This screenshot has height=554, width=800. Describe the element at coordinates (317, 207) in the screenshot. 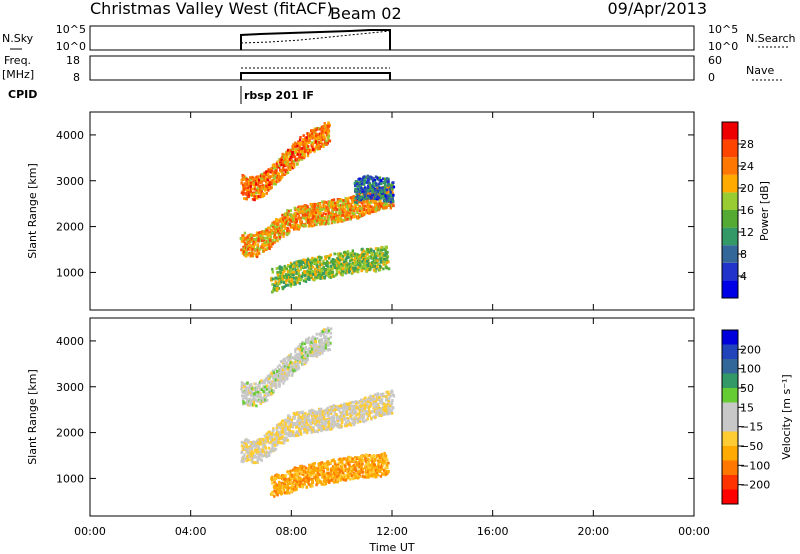

I see `power-scatter` at that location.